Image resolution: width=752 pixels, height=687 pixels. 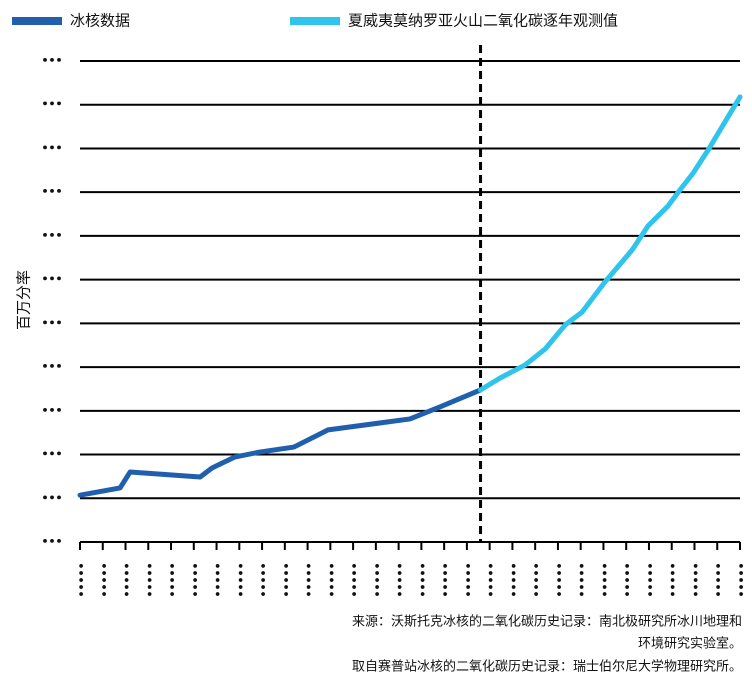 I want to click on source-note: 环境研究实验室。, so click(x=690, y=644).